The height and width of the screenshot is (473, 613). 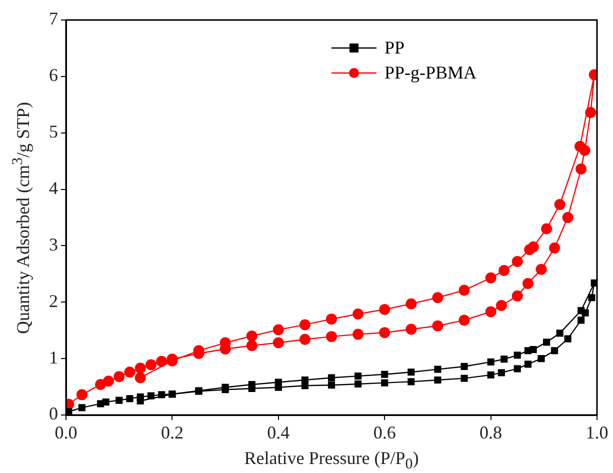 I want to click on legend-label: PP-g-PBMA, so click(x=430, y=72).